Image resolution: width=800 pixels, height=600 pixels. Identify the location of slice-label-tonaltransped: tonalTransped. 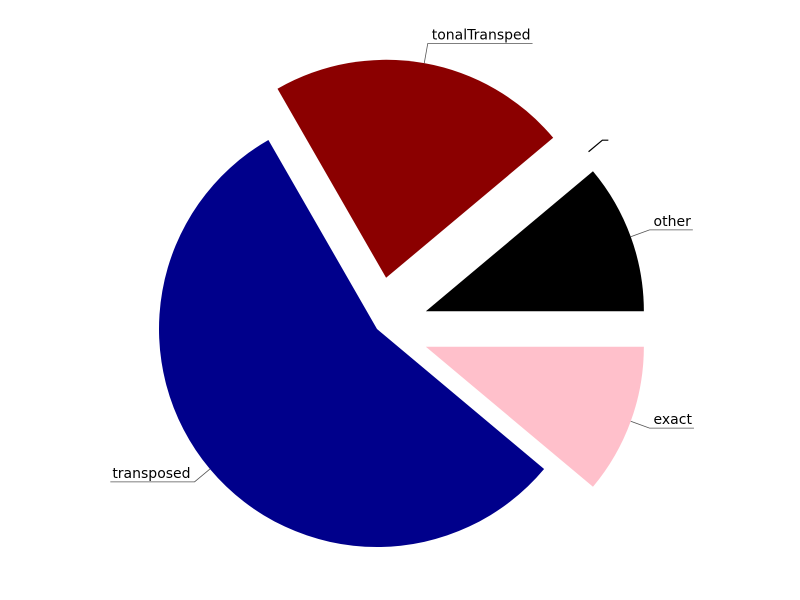
(481, 35).